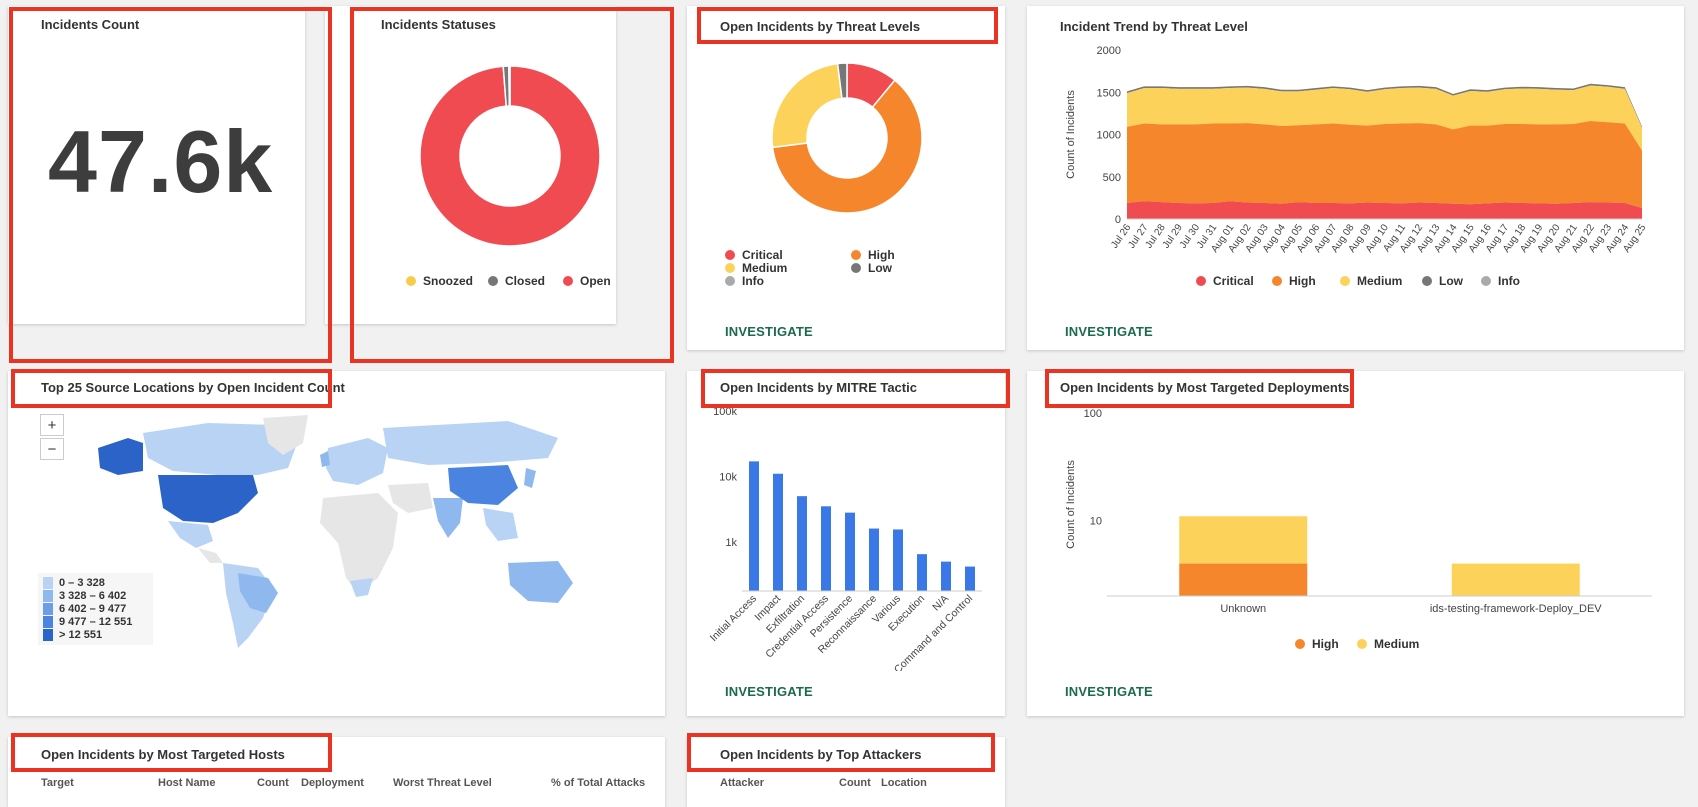  What do you see at coordinates (842, 81) in the screenshot?
I see `slice-low` at bounding box center [842, 81].